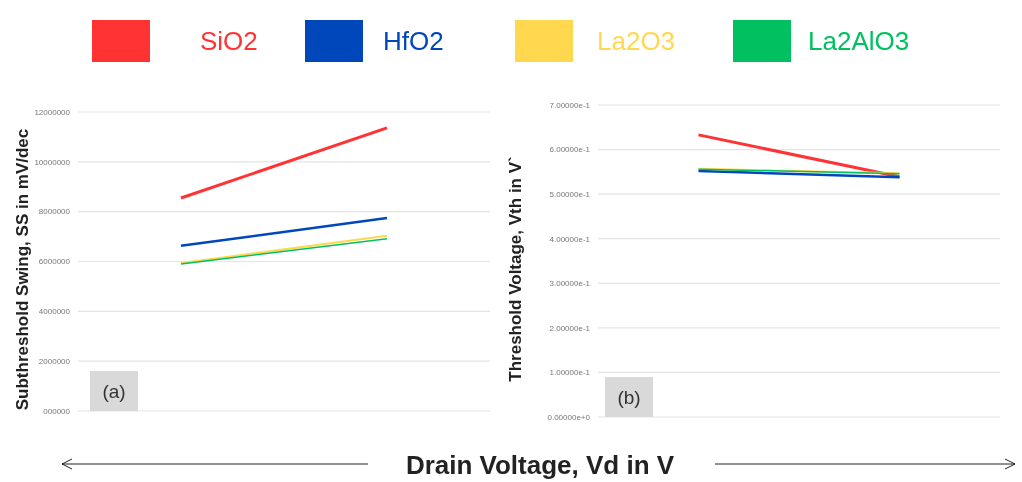 This screenshot has width=1022, height=482. Describe the element at coordinates (54, 312) in the screenshot. I see `y-tick-label: 4000000` at that location.